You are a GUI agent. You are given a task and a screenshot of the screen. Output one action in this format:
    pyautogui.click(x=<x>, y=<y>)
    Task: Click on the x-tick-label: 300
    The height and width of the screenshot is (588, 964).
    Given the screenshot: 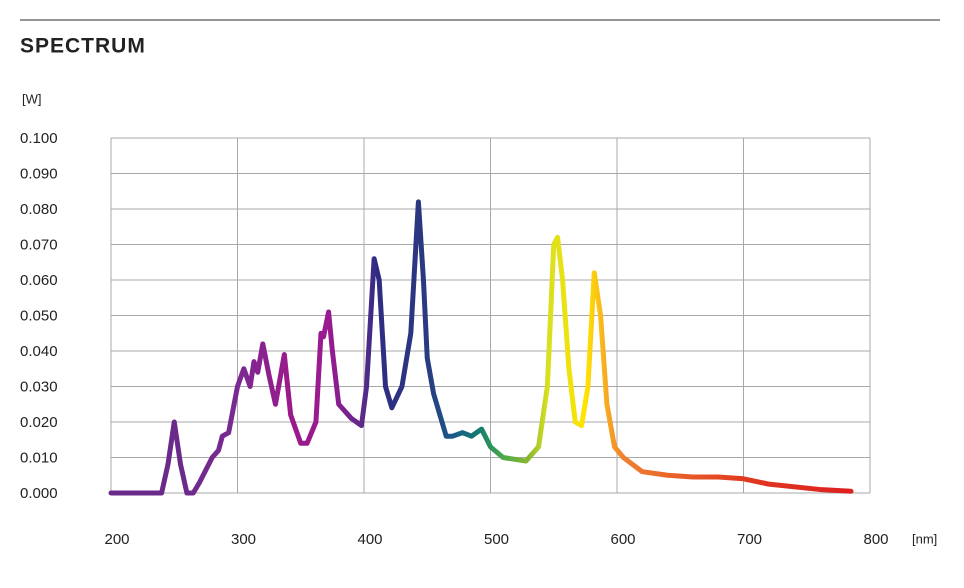 What is the action you would take?
    pyautogui.click(x=243, y=539)
    